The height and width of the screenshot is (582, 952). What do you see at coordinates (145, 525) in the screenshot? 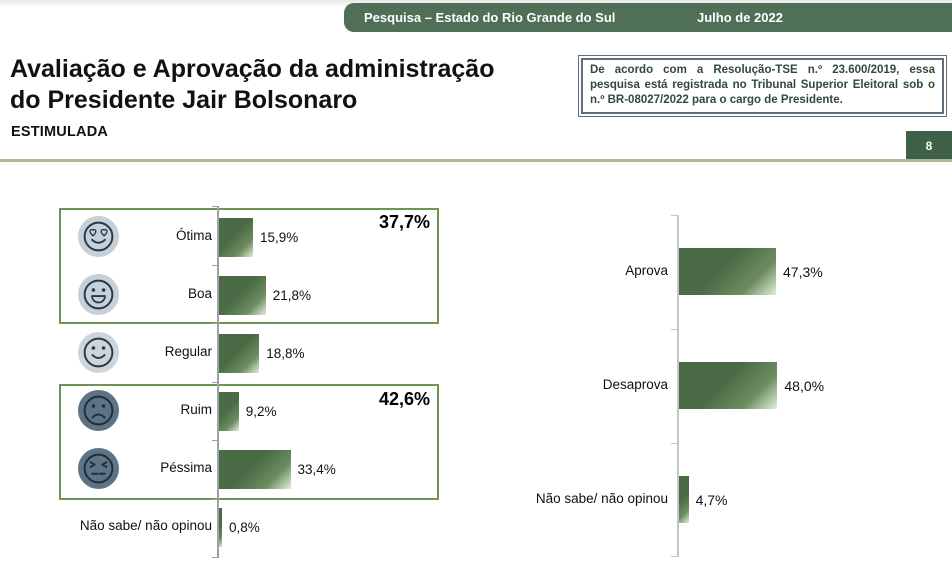
I see `category-label-nao-sabe: Não sabe/ não opinou` at bounding box center [145, 525].